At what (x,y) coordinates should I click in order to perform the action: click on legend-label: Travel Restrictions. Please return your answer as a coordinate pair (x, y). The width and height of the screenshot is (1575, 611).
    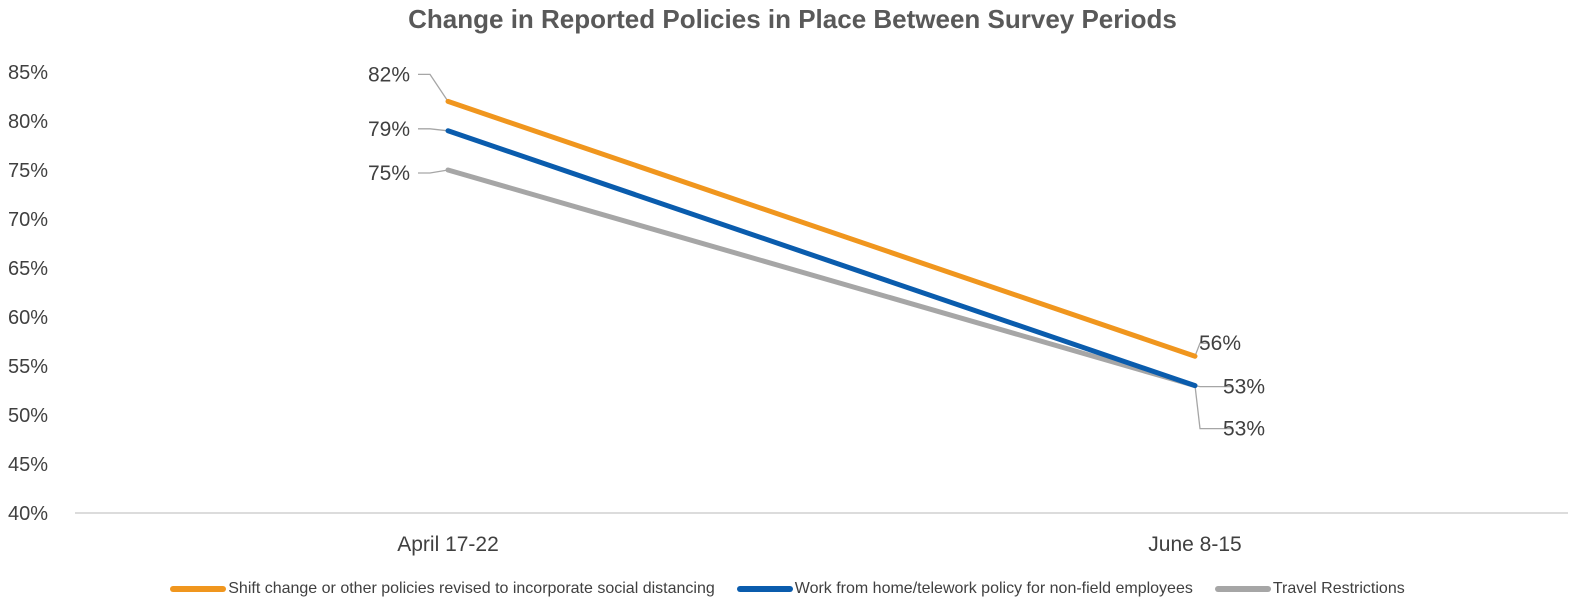
    Looking at the image, I should click on (1338, 588).